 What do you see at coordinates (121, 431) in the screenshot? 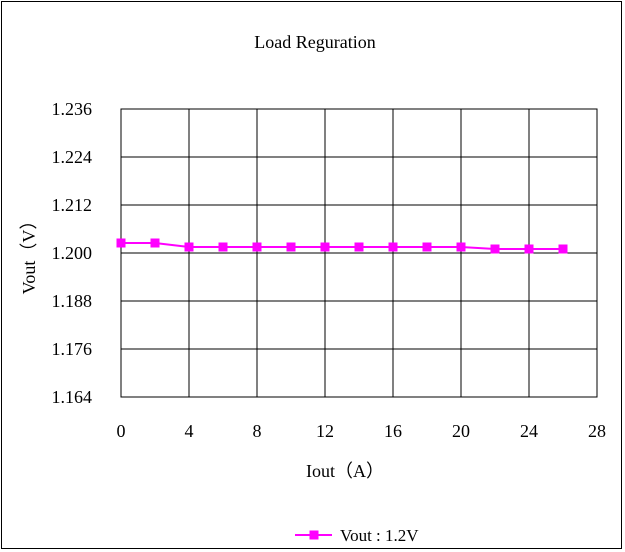
I see `x-tick-label: 0` at bounding box center [121, 431].